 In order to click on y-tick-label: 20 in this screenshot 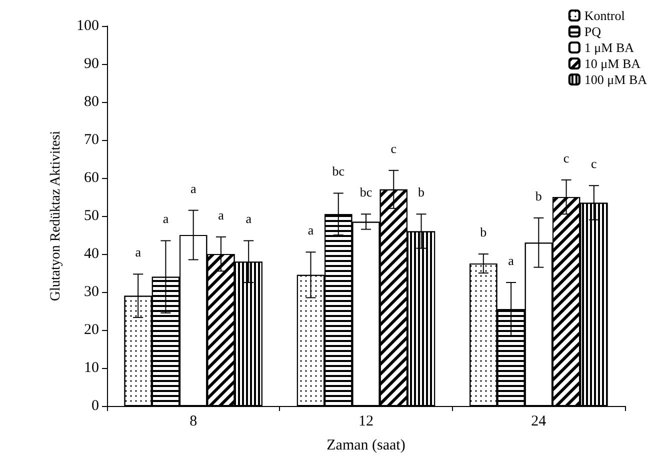, I will do `click(91, 330)`.